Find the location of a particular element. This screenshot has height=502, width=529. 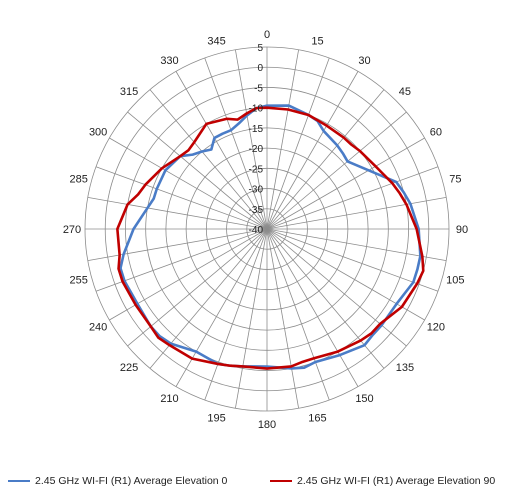

angle-label: 30 is located at coordinates (364, 61).